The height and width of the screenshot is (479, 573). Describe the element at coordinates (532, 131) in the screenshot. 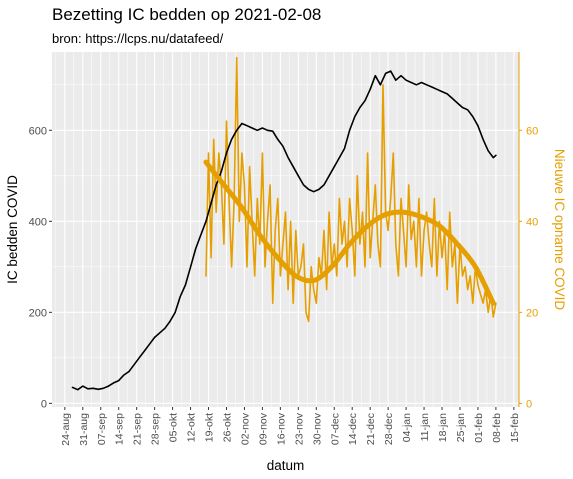

I see `y2-tick-label: 60` at that location.